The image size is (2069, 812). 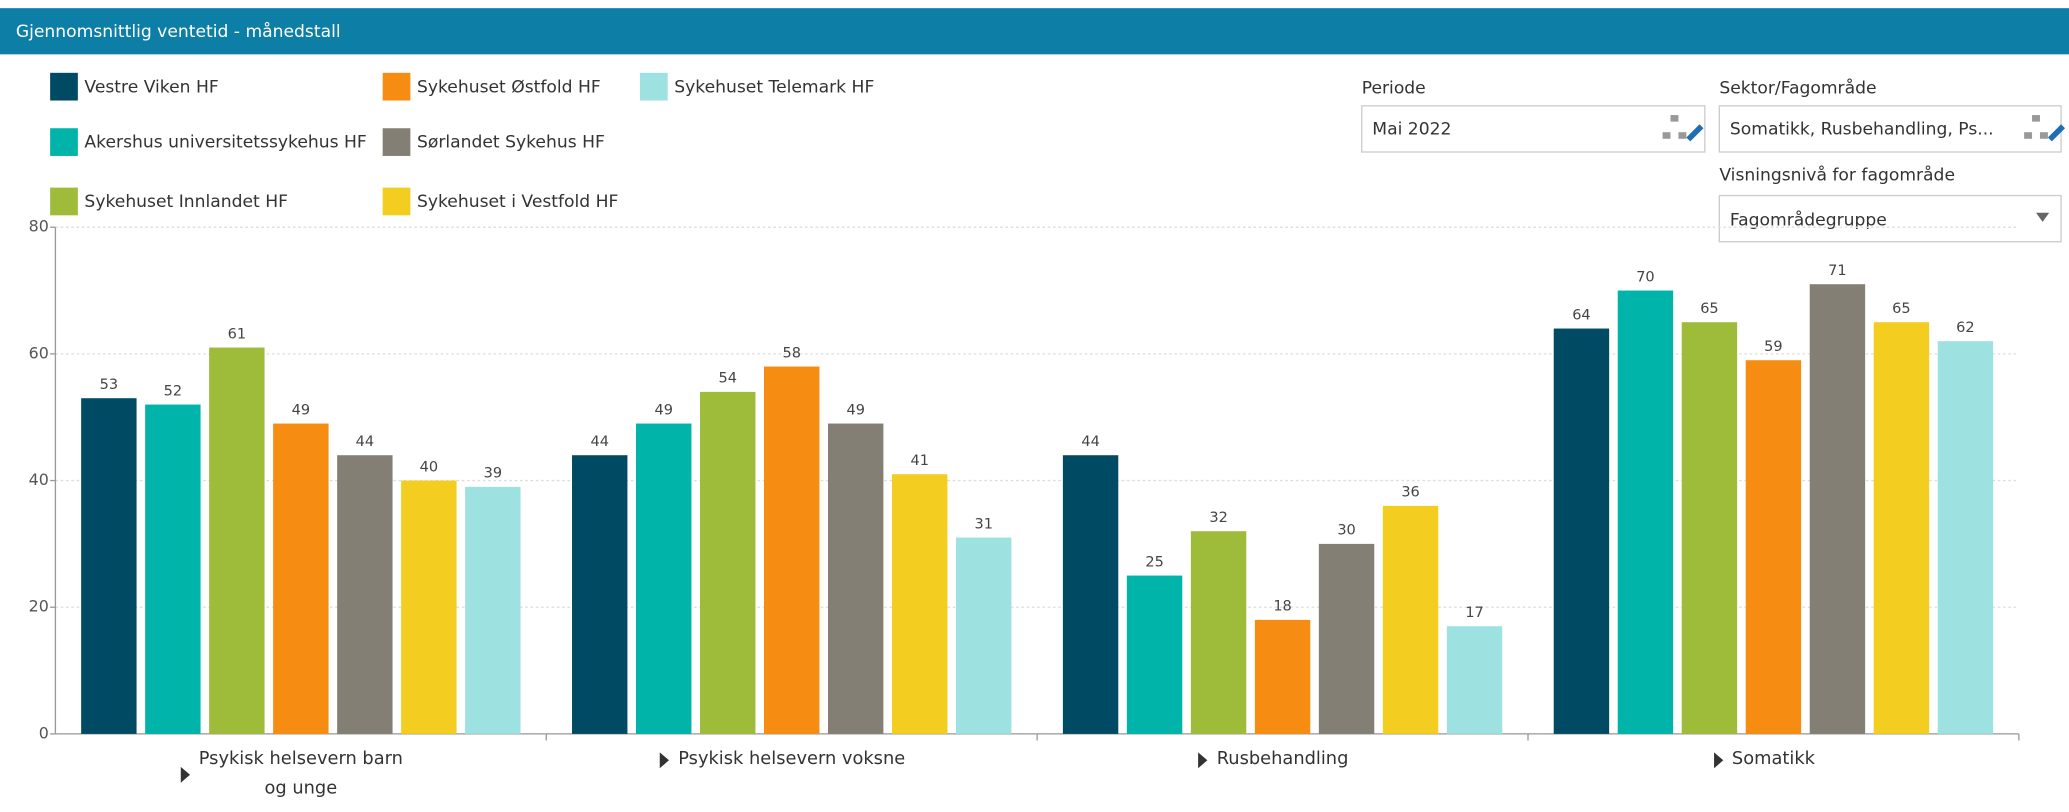 What do you see at coordinates (2045, 128) in the screenshot?
I see `sector-icon` at bounding box center [2045, 128].